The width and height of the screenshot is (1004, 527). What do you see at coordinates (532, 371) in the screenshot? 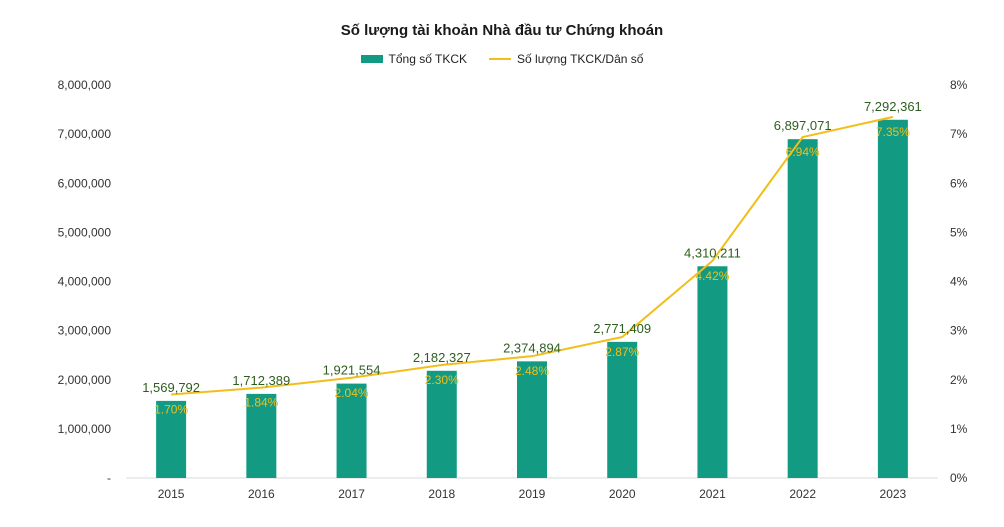
I see `line-data-label: 2.48%` at bounding box center [532, 371].